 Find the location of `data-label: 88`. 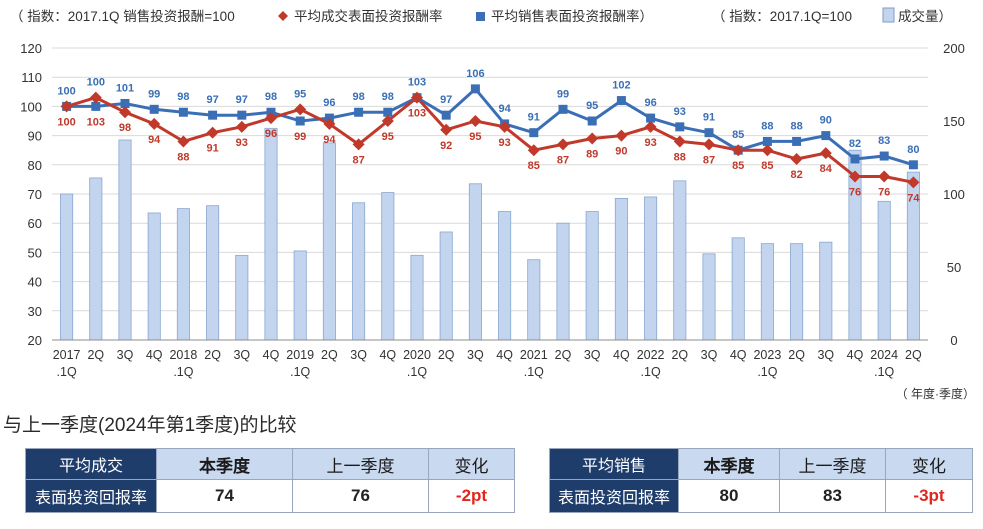

data-label: 88 is located at coordinates (796, 126).